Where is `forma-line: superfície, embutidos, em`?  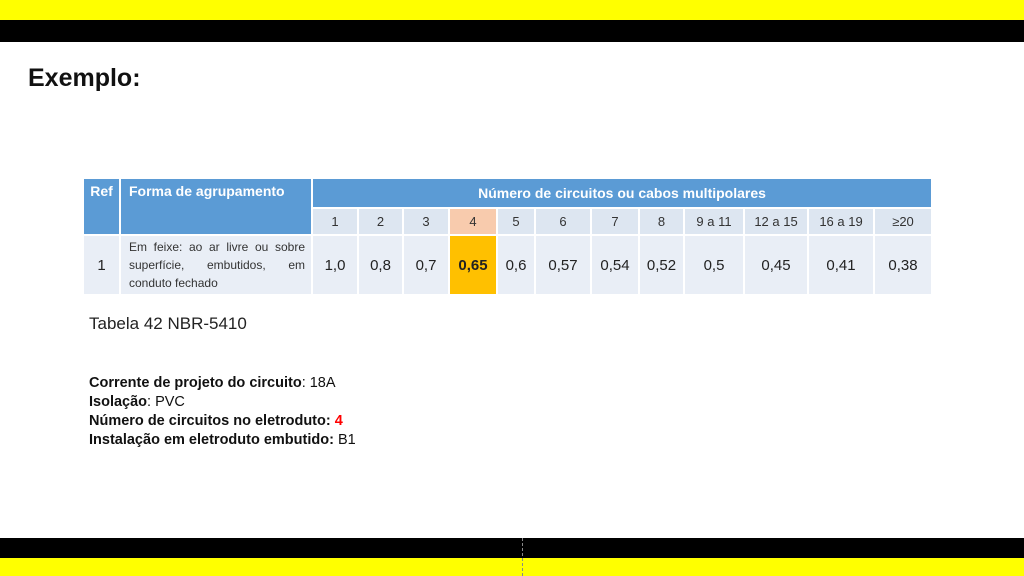
forma-line: superfície, embutidos, em is located at coordinates (217, 265).